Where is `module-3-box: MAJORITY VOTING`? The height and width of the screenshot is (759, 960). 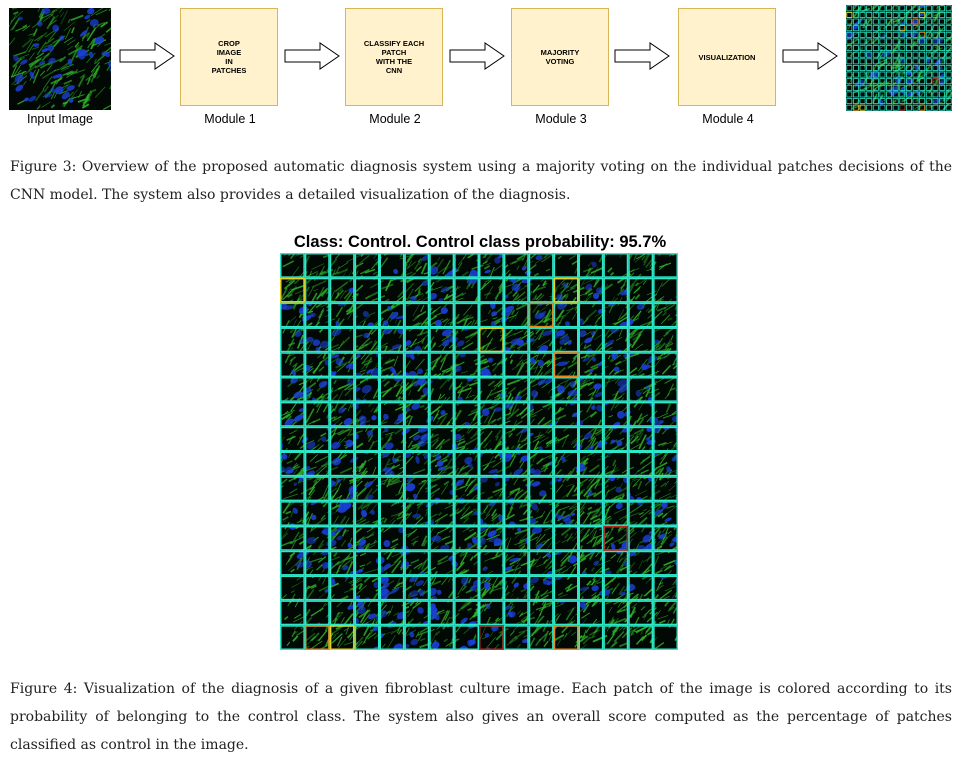 module-3-box: MAJORITY VOTING is located at coordinates (560, 57).